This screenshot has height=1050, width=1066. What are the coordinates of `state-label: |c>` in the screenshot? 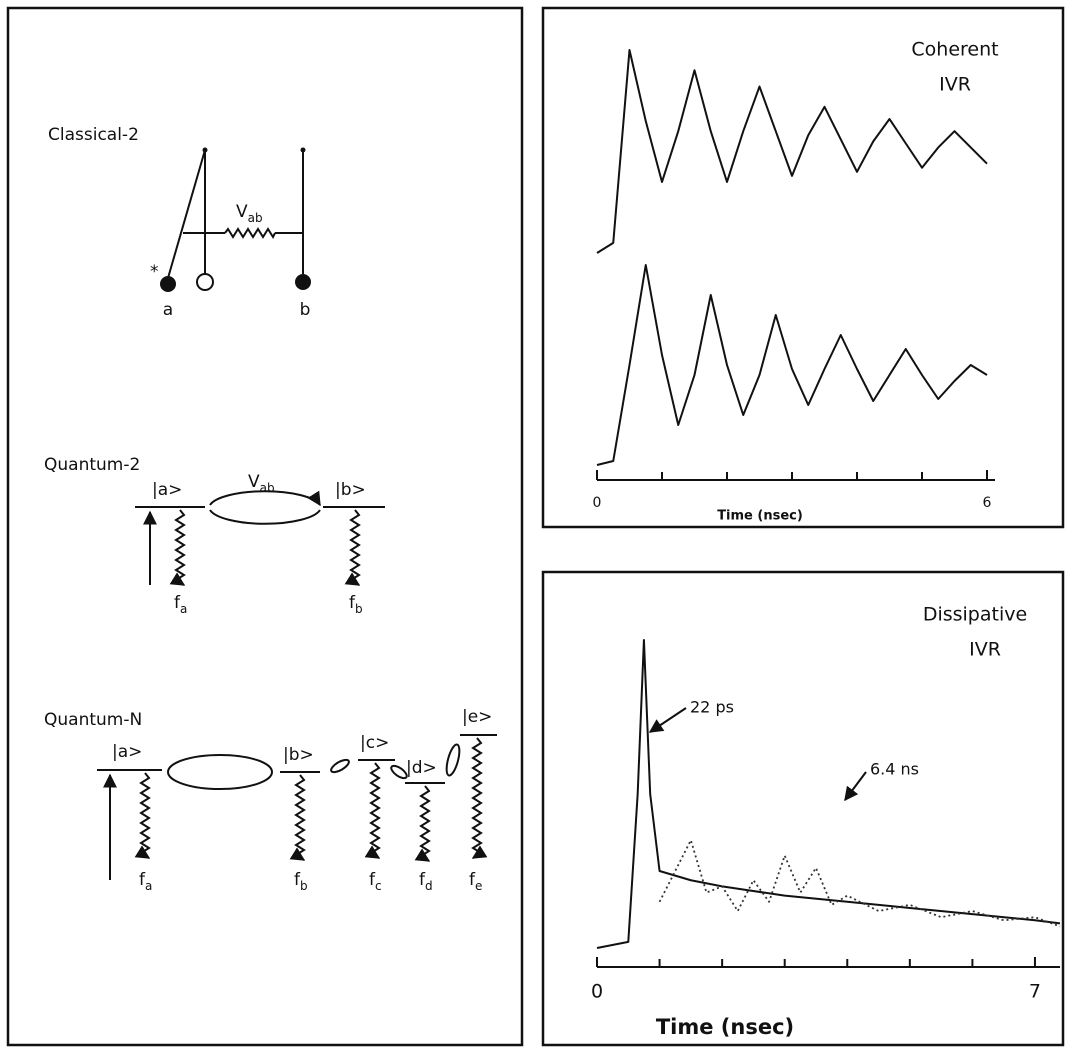 It's located at (374, 743).